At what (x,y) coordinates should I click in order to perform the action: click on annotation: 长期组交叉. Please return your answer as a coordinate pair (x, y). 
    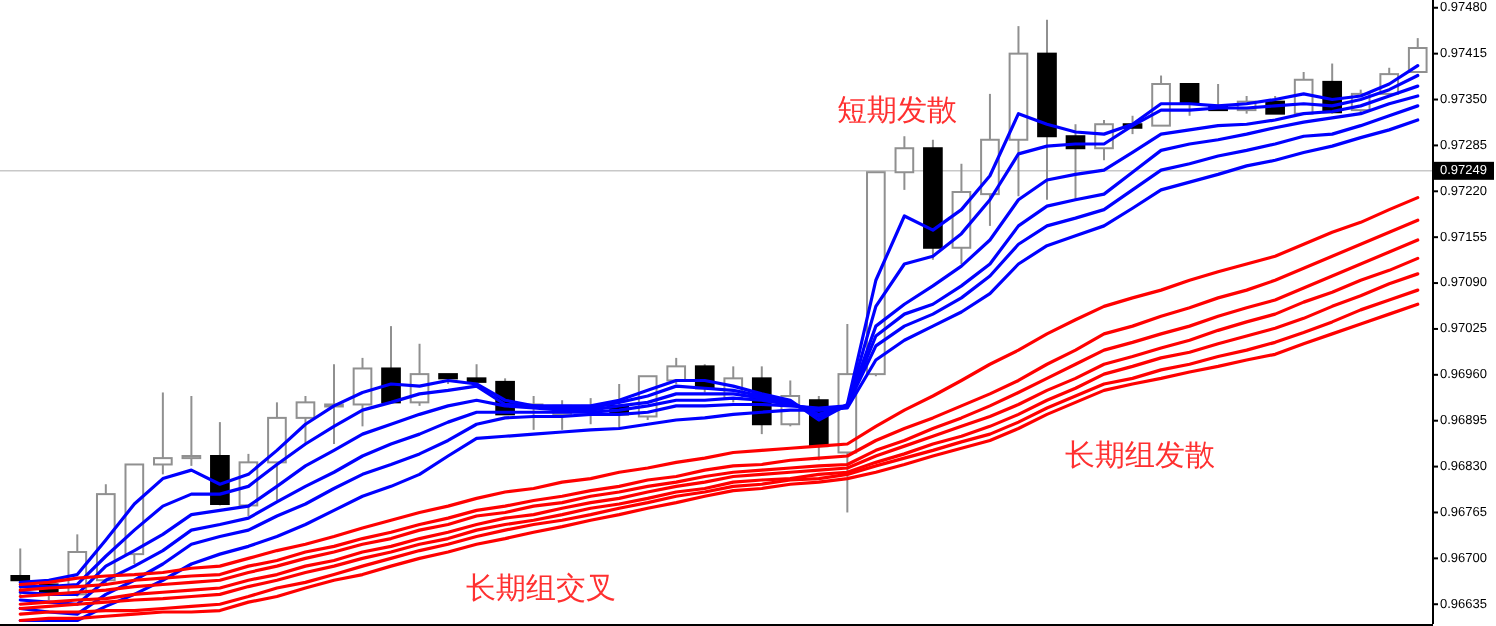
    Looking at the image, I should click on (540, 589).